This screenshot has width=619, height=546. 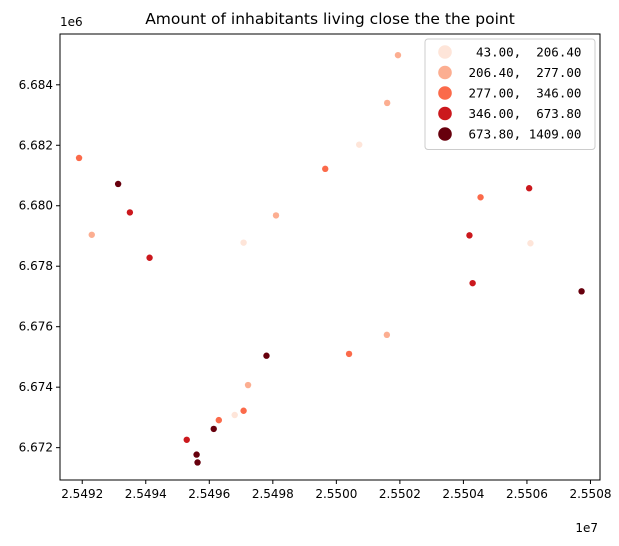 What do you see at coordinates (273, 494) in the screenshot?
I see `x-tick-label: 2.5498` at bounding box center [273, 494].